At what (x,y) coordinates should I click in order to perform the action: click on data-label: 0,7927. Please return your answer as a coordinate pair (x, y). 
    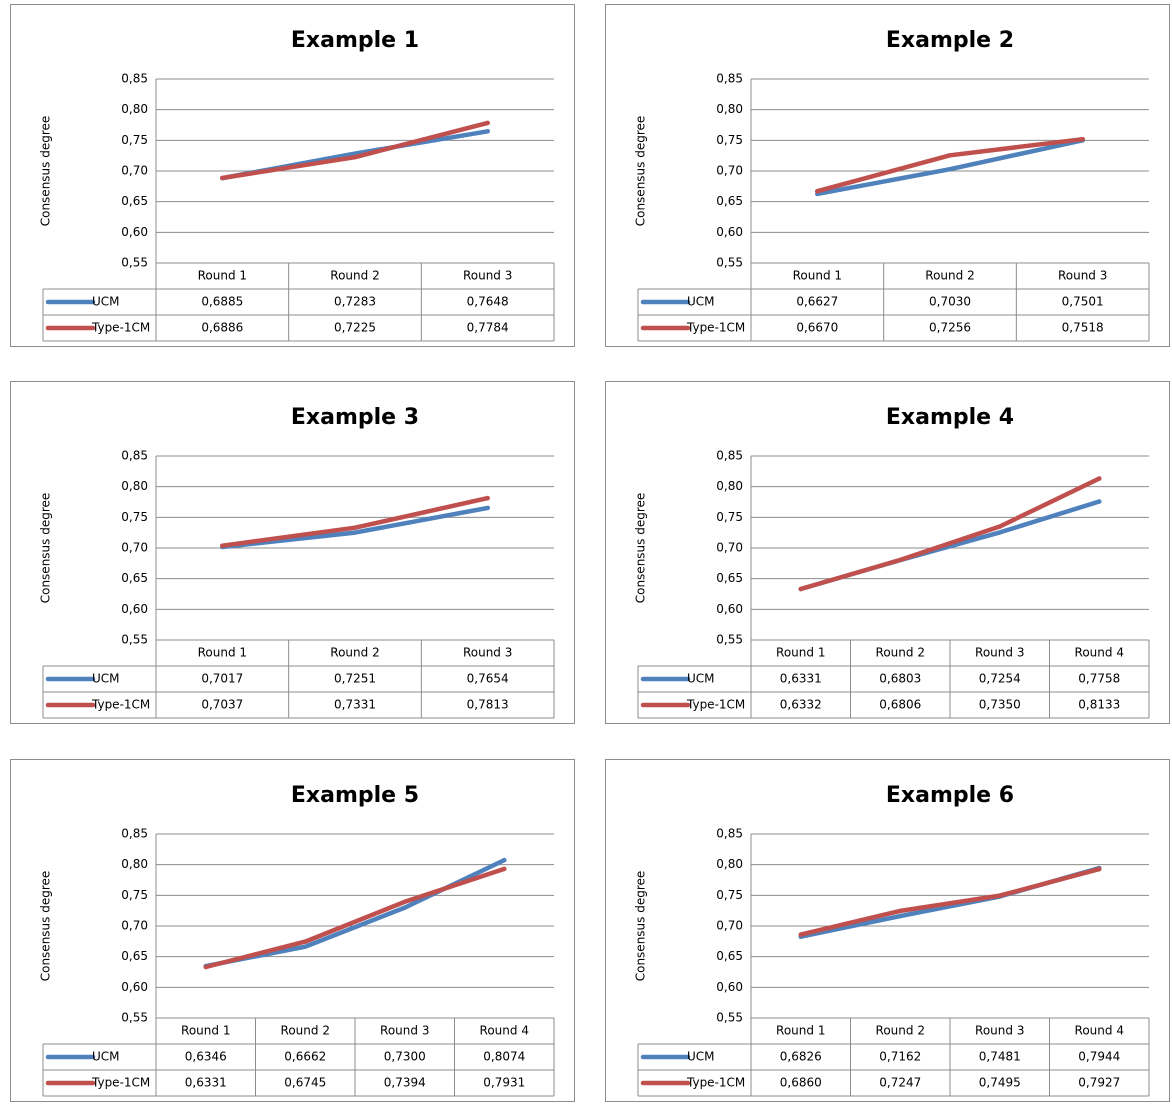
    Looking at the image, I should click on (1099, 1083).